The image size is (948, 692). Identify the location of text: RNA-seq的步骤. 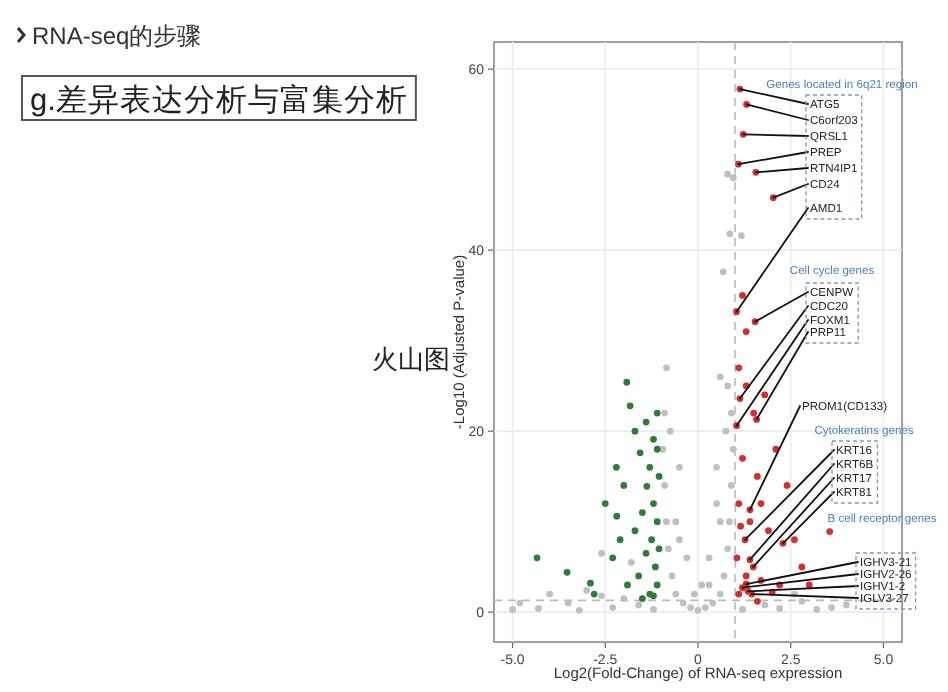
(117, 36).